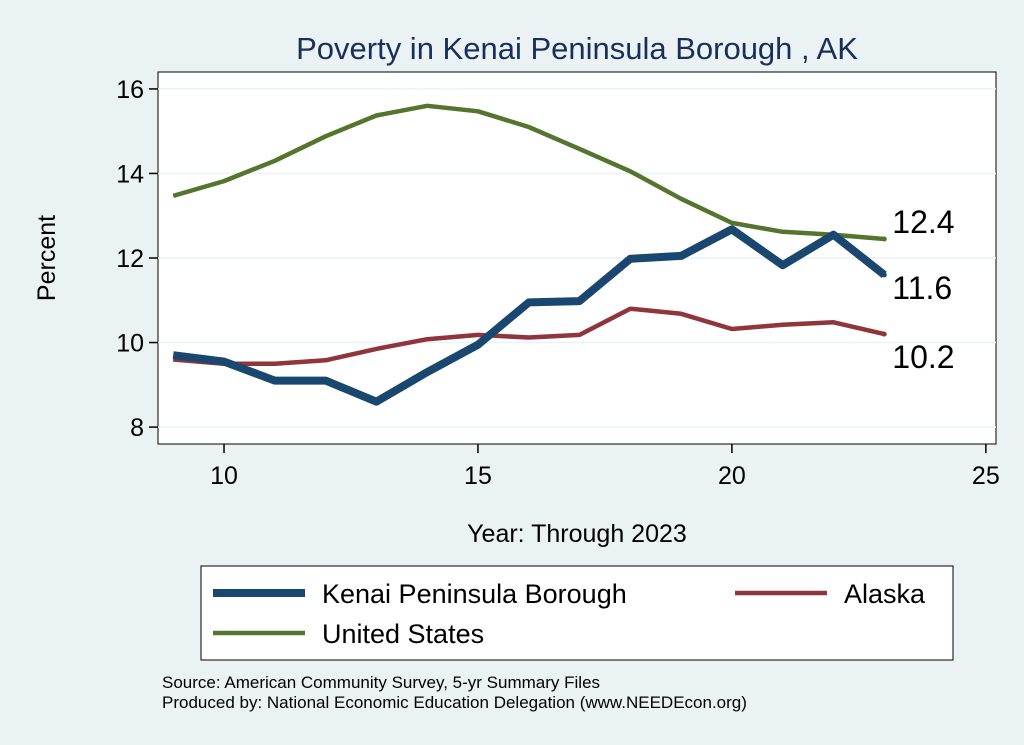  What do you see at coordinates (130, 90) in the screenshot?
I see `y-tick-label-16: 16` at bounding box center [130, 90].